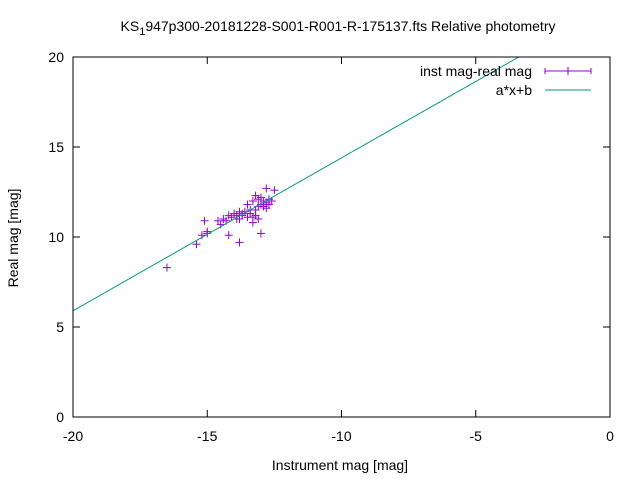  I want to click on x-tick-label: -20, so click(73, 436).